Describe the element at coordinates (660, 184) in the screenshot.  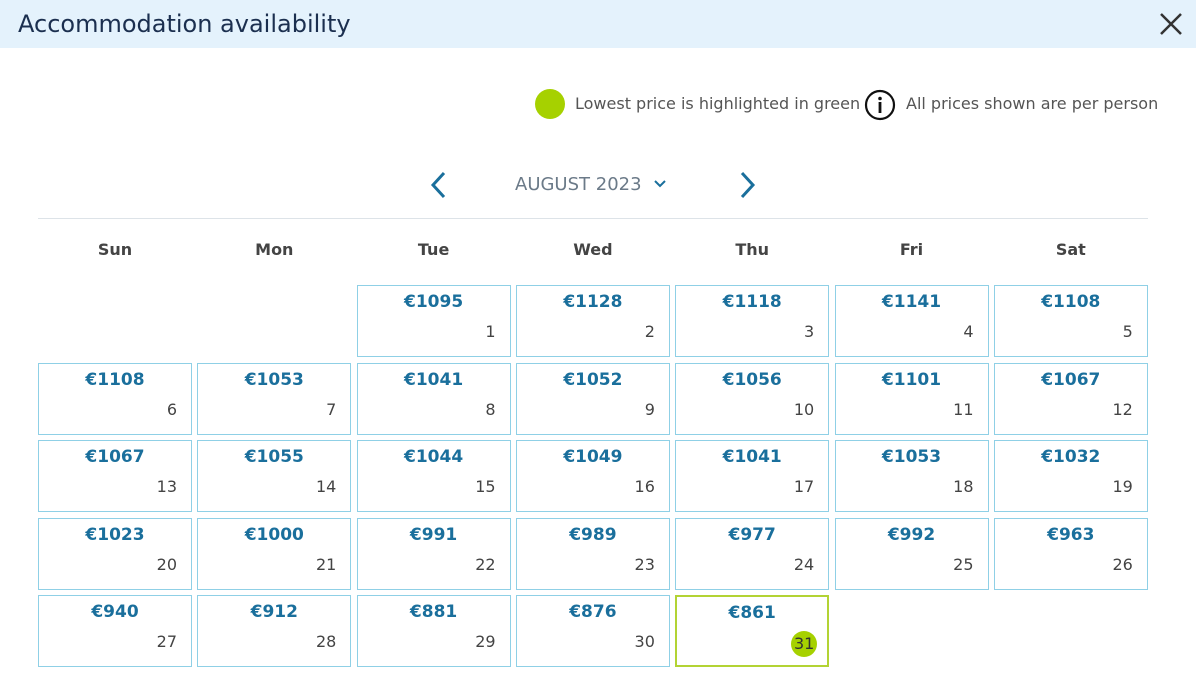
I see `month-dropdown` at that location.